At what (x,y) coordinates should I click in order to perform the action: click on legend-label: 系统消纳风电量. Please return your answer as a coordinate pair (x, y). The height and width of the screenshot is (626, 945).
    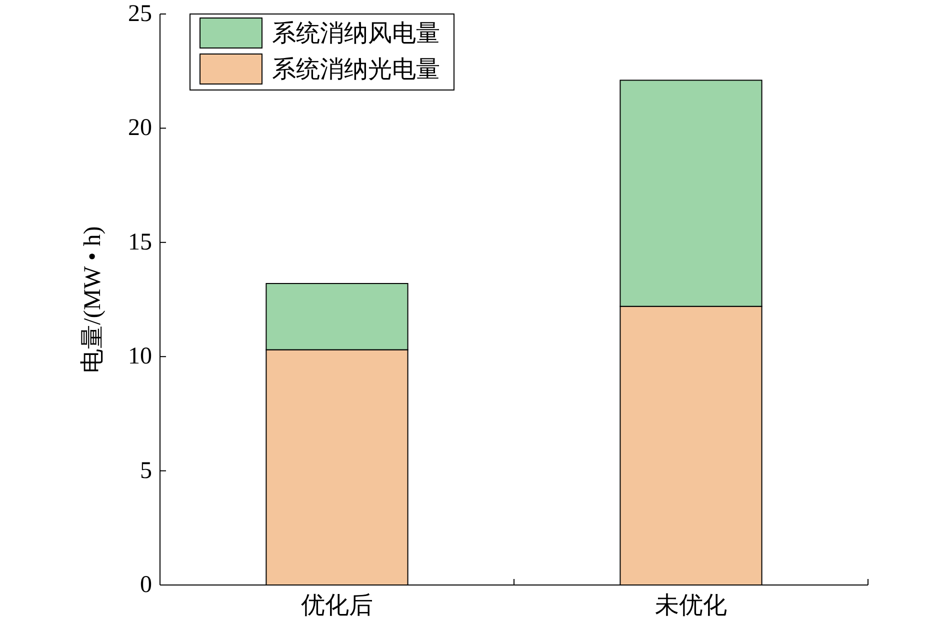
    Looking at the image, I should click on (356, 33).